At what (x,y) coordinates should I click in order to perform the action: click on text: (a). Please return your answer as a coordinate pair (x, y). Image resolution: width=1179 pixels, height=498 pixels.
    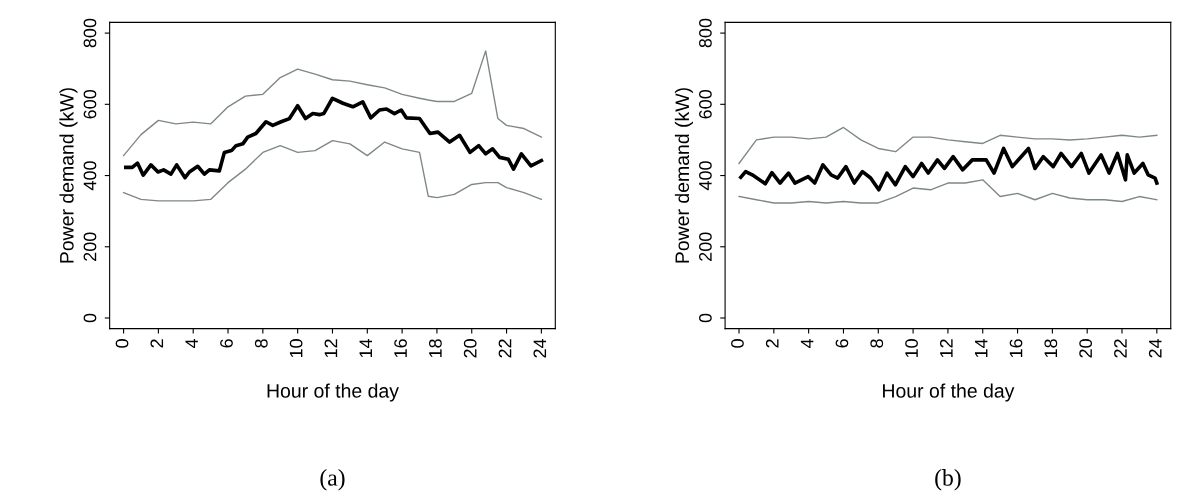
    Looking at the image, I should click on (332, 480).